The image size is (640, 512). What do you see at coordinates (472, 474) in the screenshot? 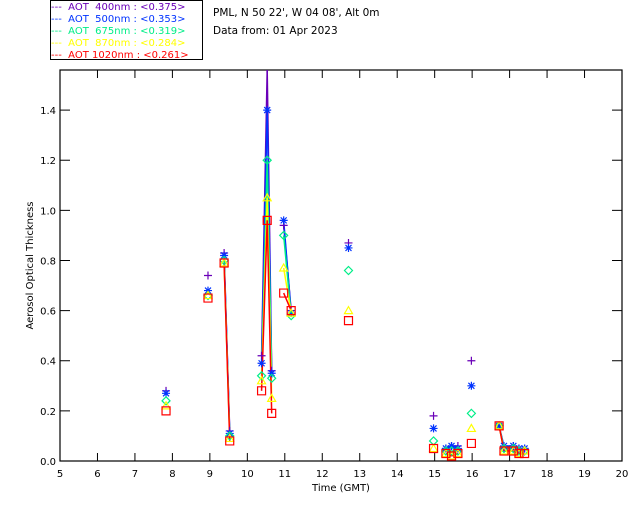
I see `x-tick-label: 16` at bounding box center [472, 474].